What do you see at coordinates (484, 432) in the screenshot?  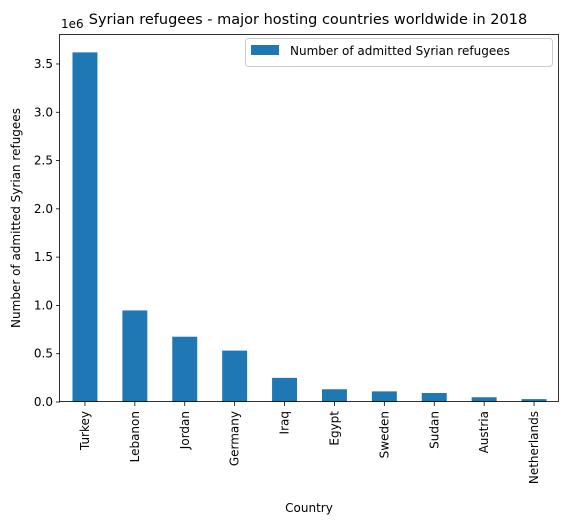 I see `x-tick-label: Austria` at bounding box center [484, 432].